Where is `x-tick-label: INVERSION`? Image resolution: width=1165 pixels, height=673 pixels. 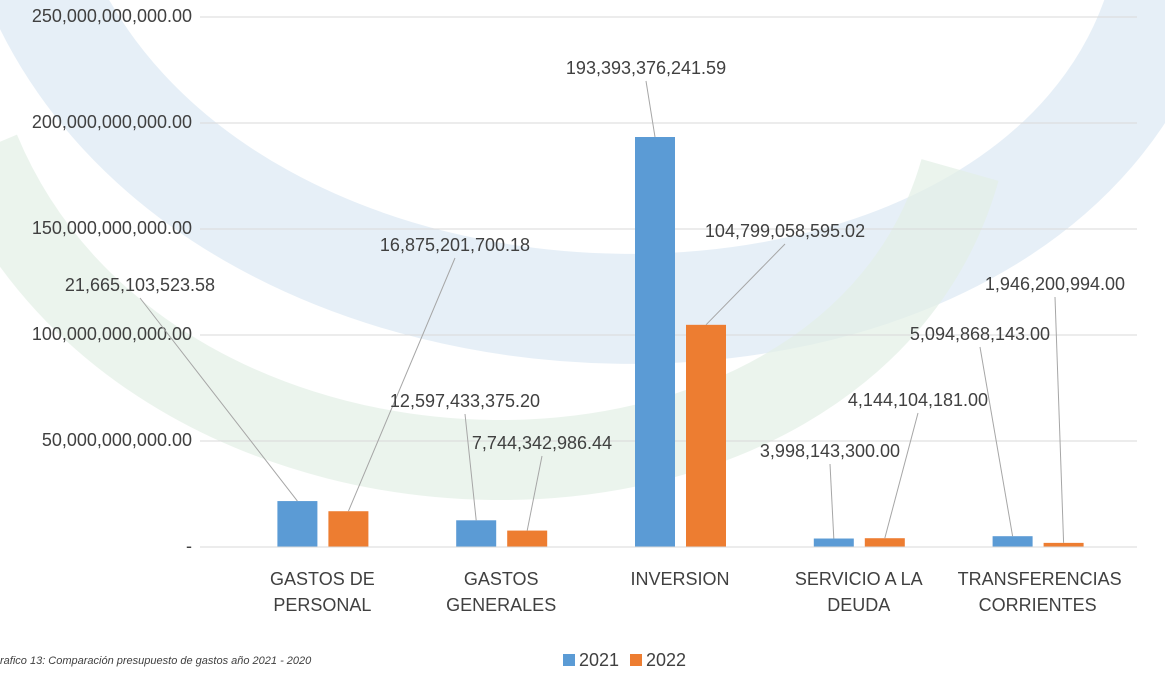 x-tick-label: INVERSION is located at coordinates (680, 579).